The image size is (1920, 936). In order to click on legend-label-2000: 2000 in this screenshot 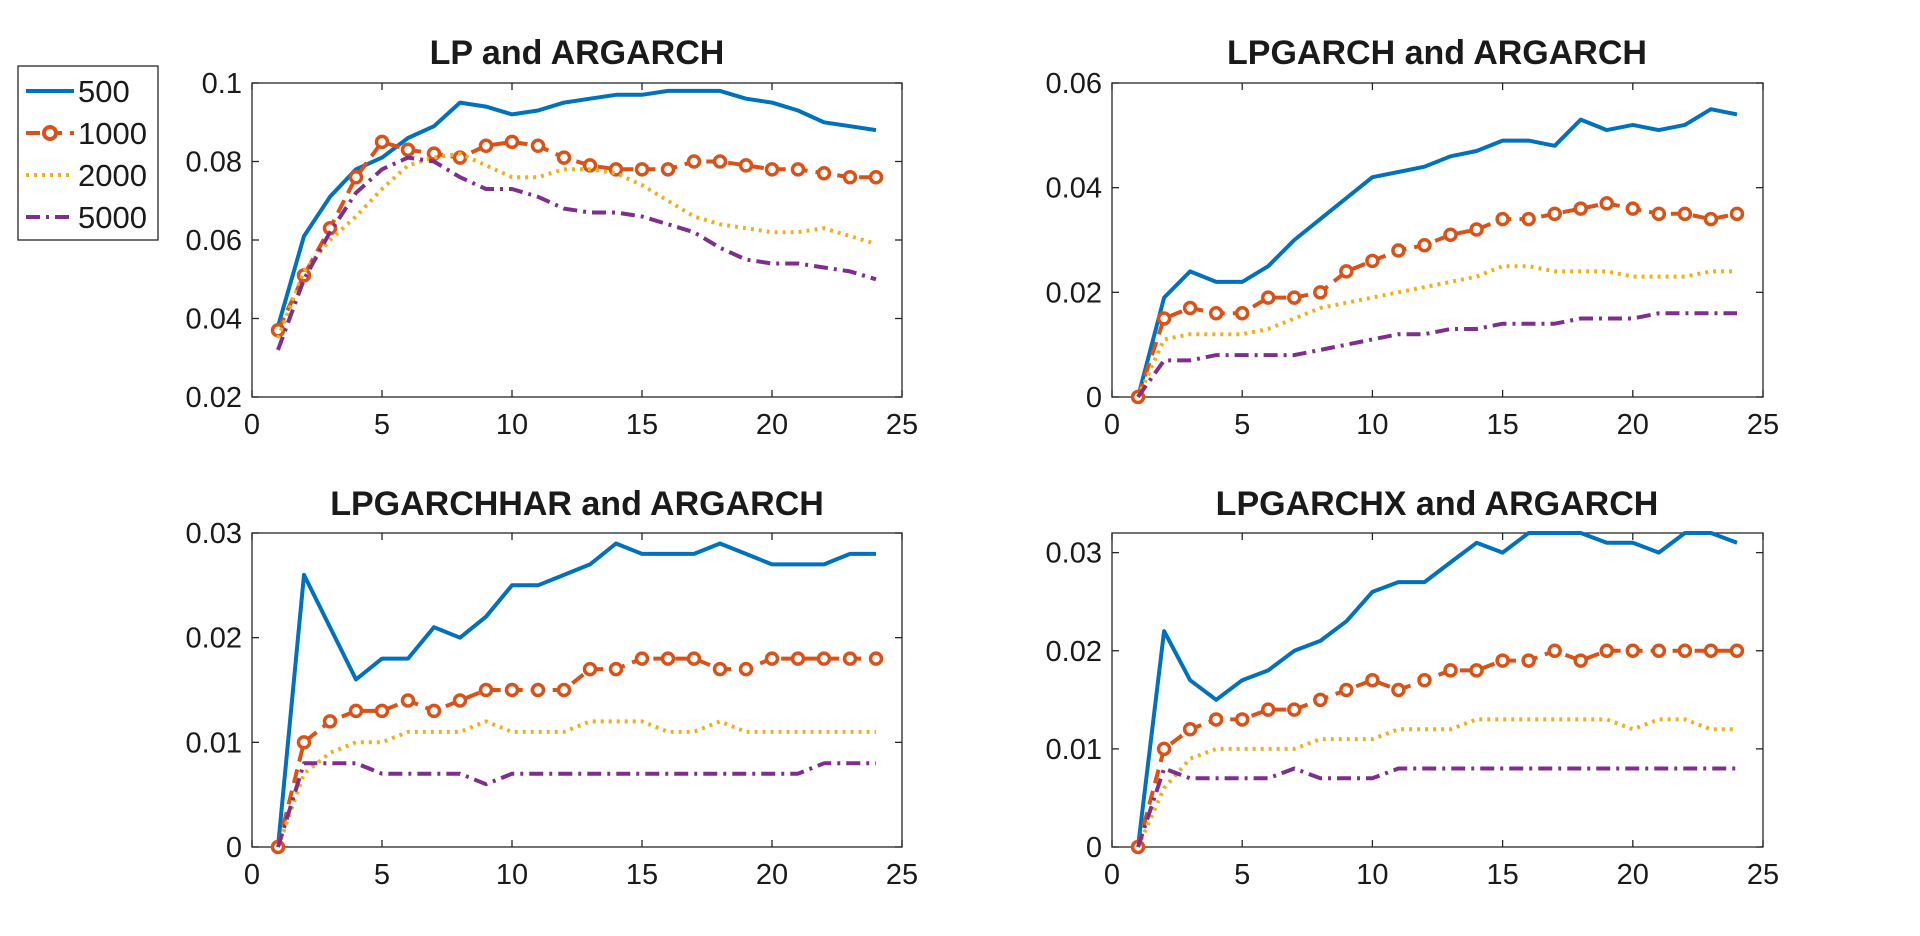, I will do `click(112, 175)`.